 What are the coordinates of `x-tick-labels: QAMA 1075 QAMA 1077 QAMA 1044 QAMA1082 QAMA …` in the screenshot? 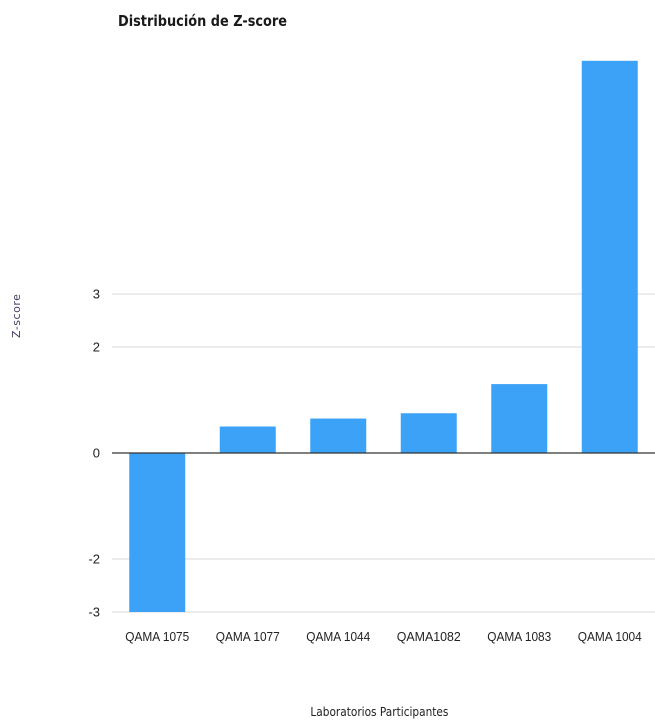 It's located at (383, 636).